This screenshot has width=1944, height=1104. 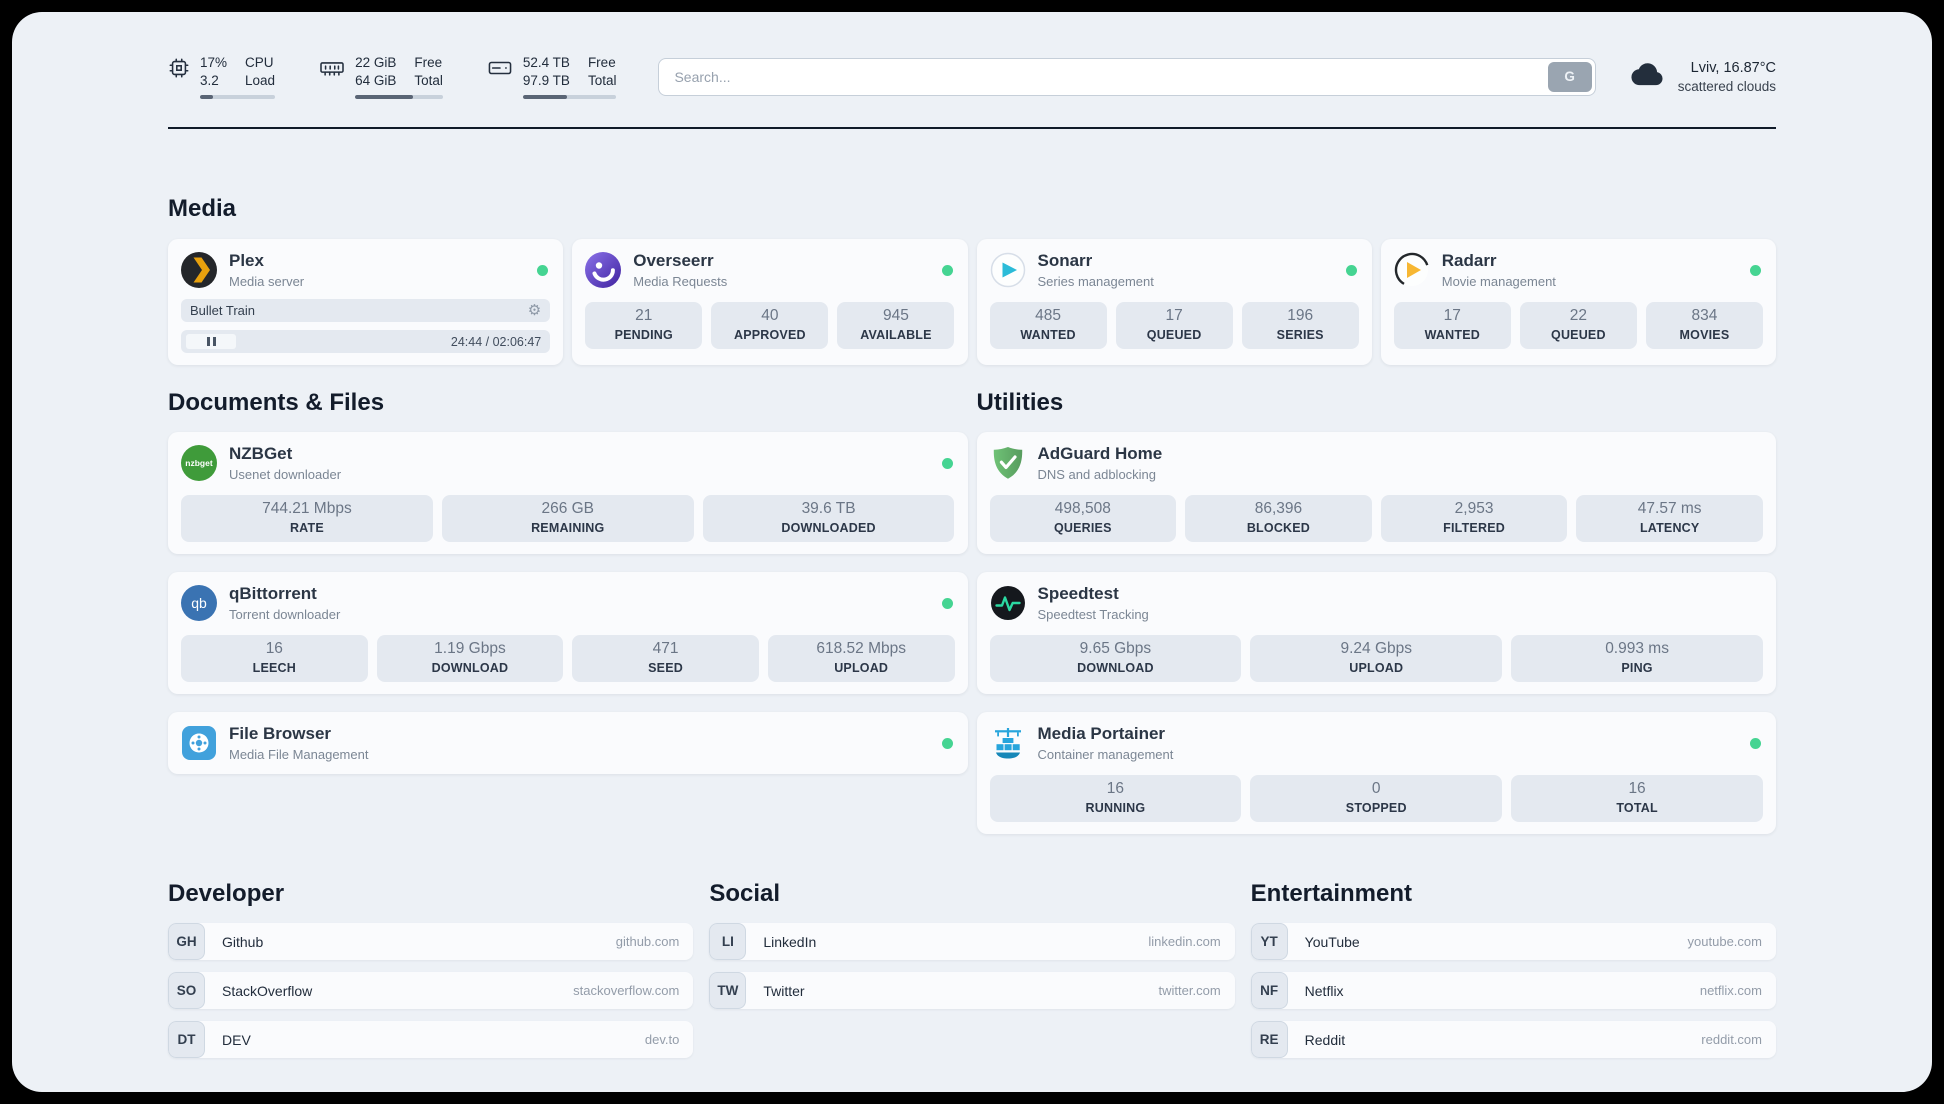 I want to click on bookmark-name: Netflix, so click(x=1324, y=990).